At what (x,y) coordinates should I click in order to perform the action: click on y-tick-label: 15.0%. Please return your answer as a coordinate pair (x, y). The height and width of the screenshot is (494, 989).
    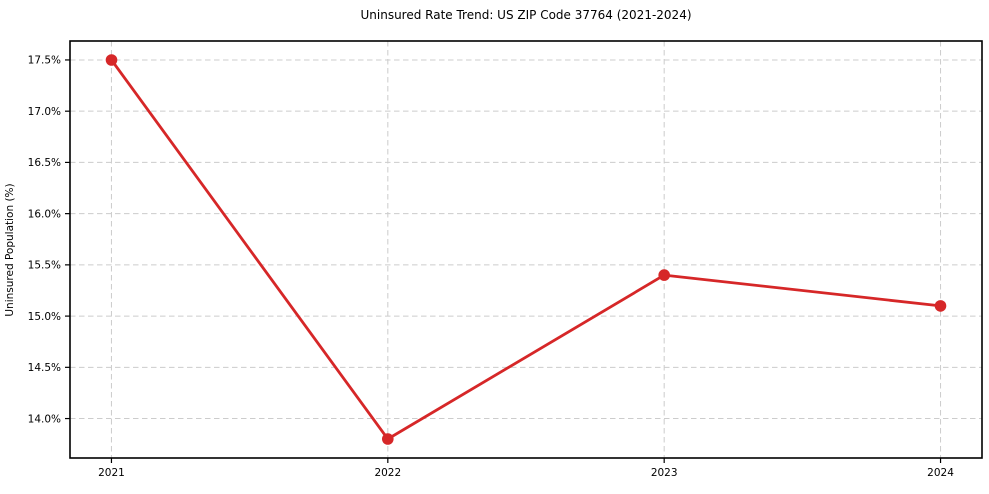
    Looking at the image, I should click on (44, 317).